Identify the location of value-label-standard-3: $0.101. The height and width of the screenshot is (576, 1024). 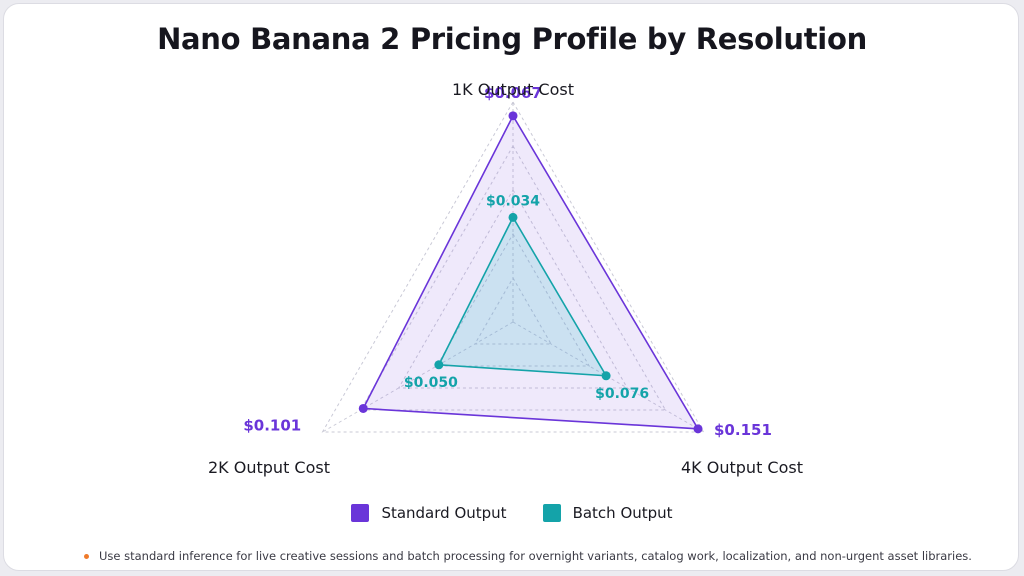
(272, 425).